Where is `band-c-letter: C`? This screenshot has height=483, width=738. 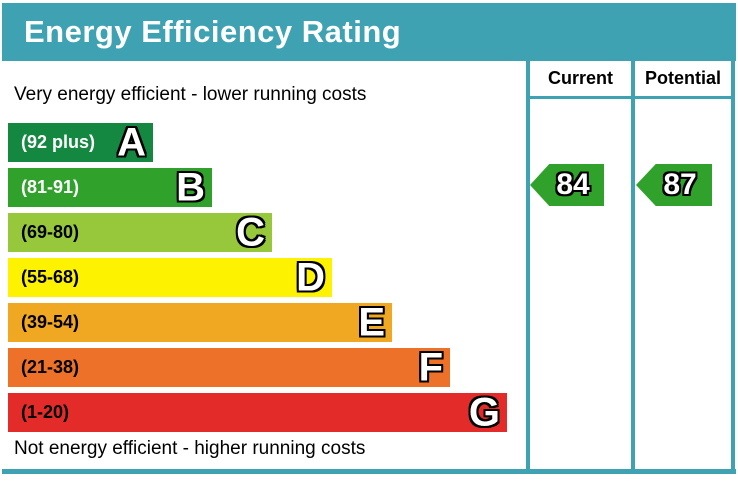 band-c-letter: C is located at coordinates (250, 232).